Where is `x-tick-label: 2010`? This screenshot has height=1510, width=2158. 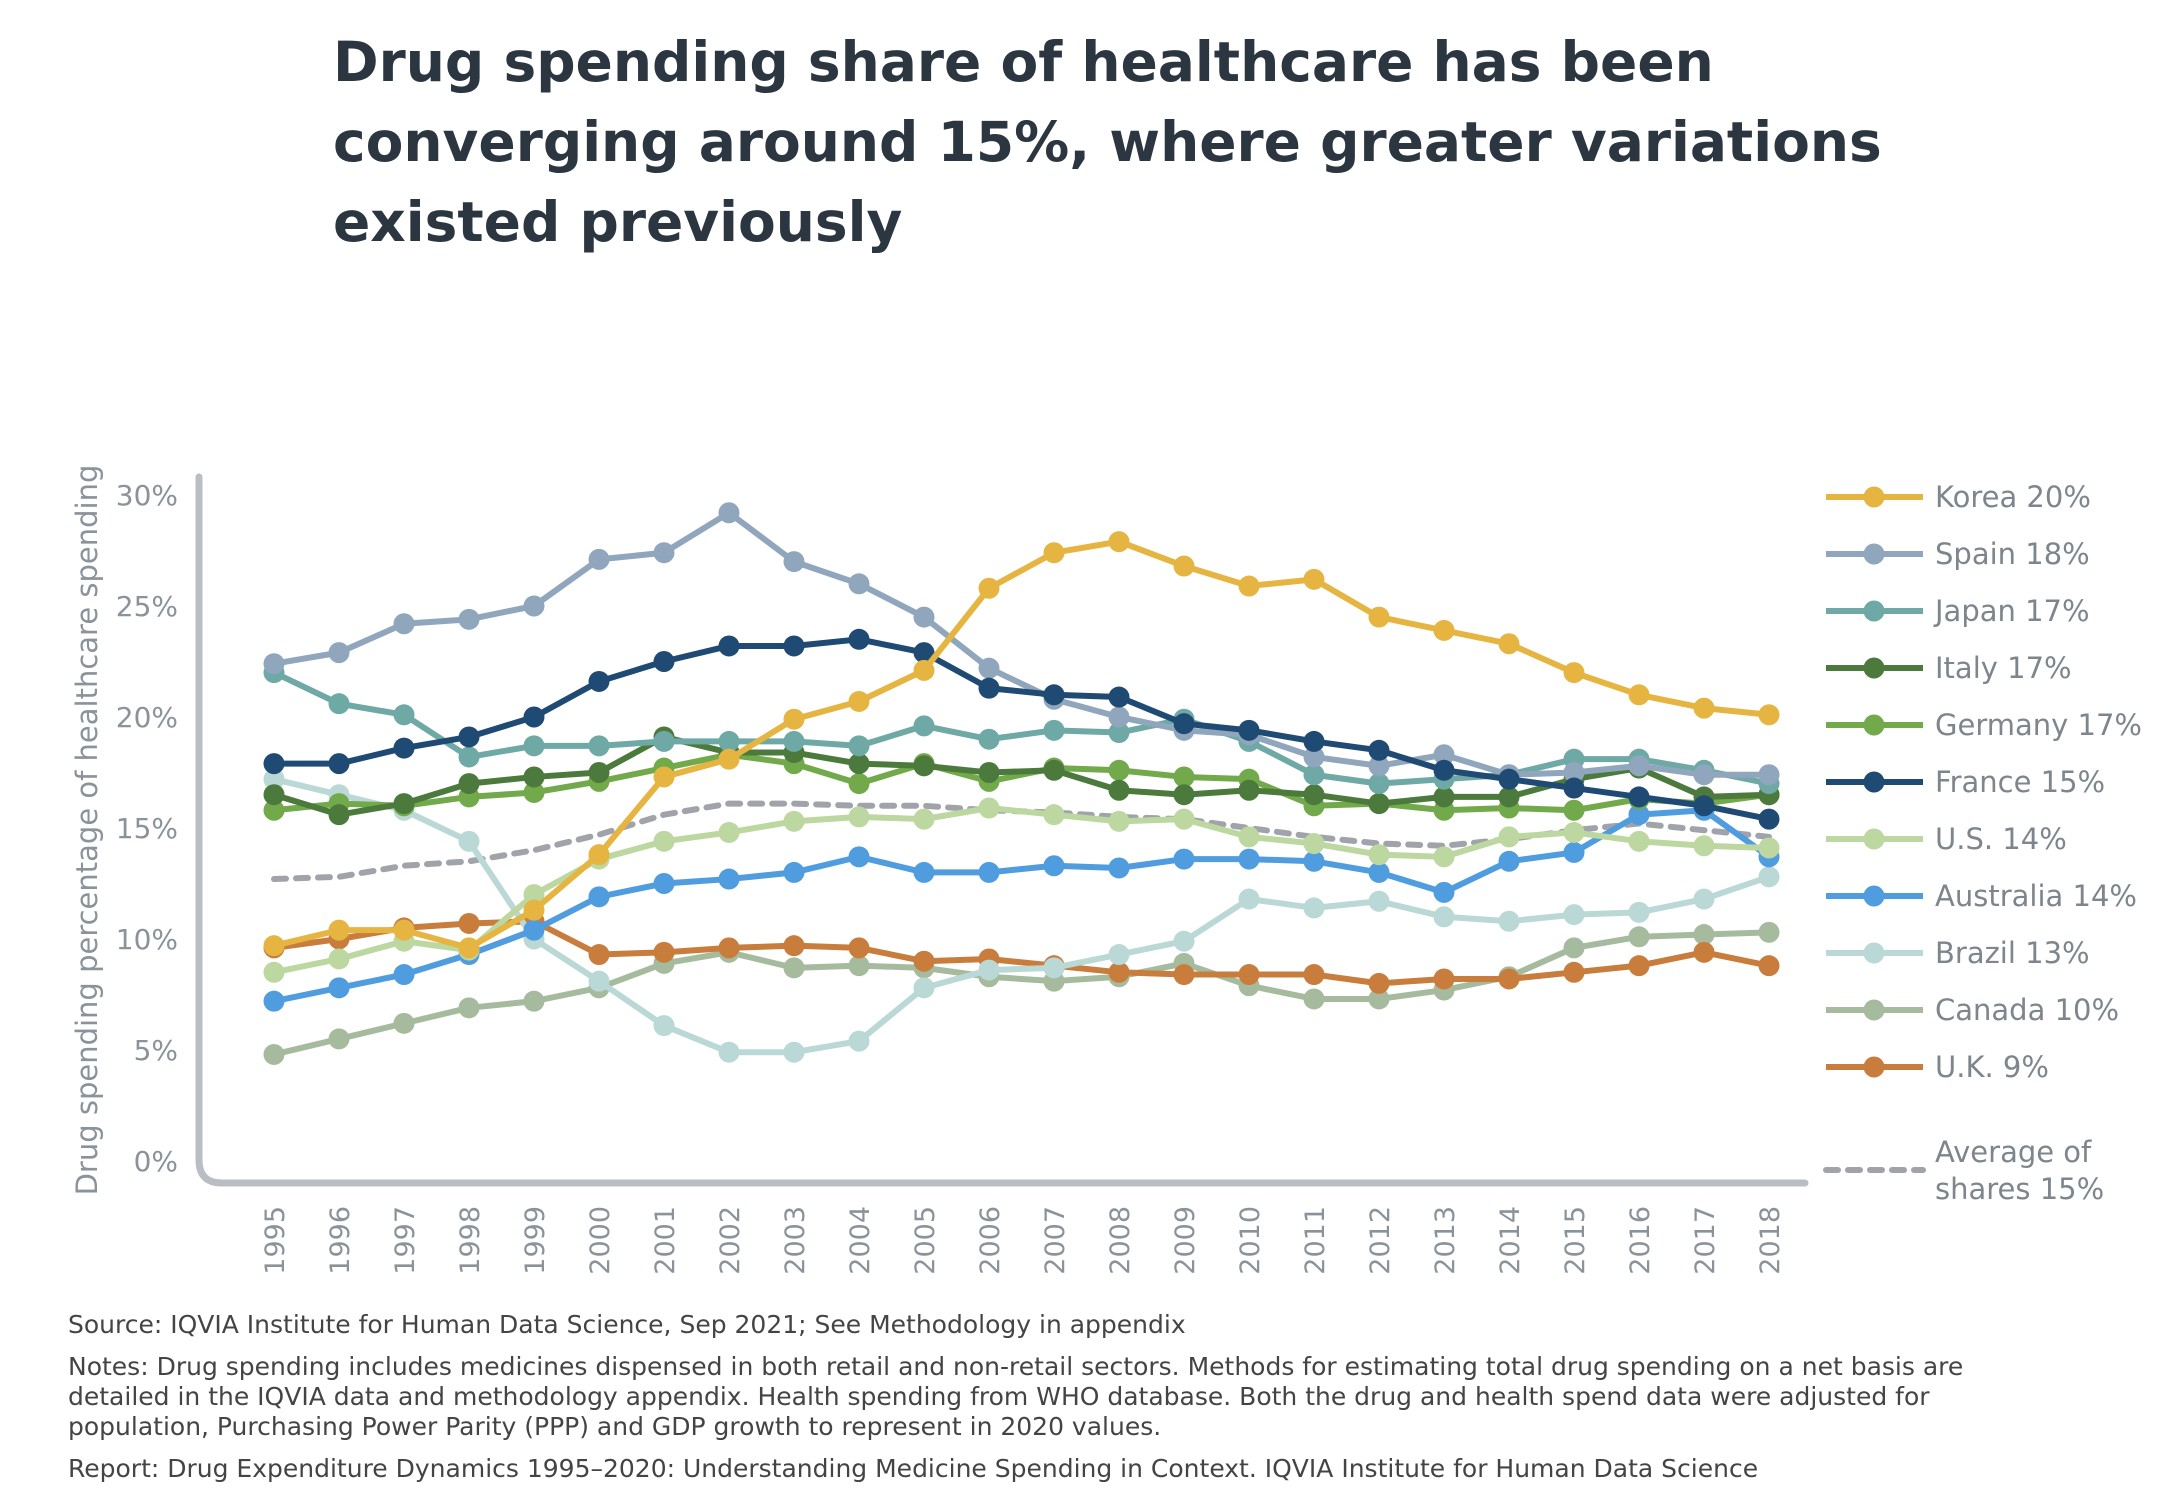
x-tick-label: 2010 is located at coordinates (1250, 1240).